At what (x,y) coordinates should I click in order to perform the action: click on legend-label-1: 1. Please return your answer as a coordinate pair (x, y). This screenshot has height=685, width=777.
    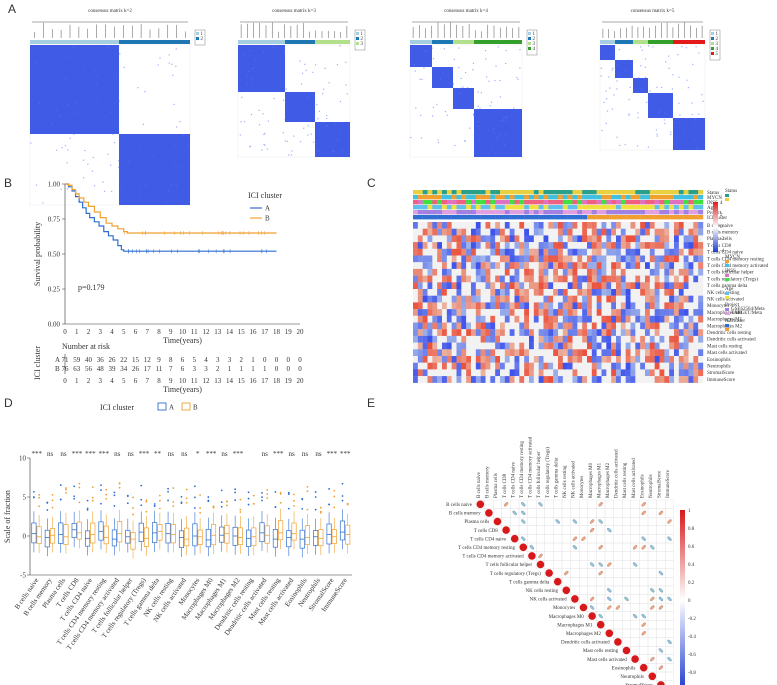
    Looking at the image, I should click on (202, 34).